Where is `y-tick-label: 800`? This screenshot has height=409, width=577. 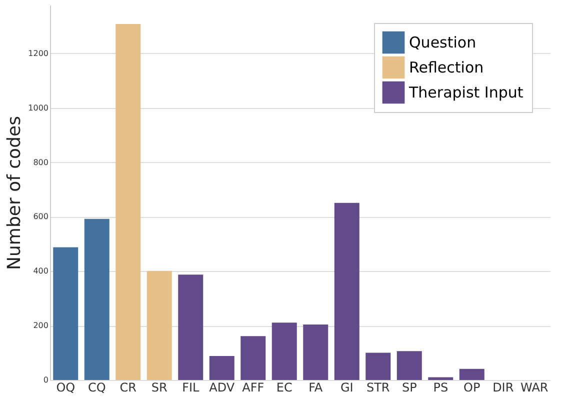
y-tick-label: 800 is located at coordinates (40, 162).